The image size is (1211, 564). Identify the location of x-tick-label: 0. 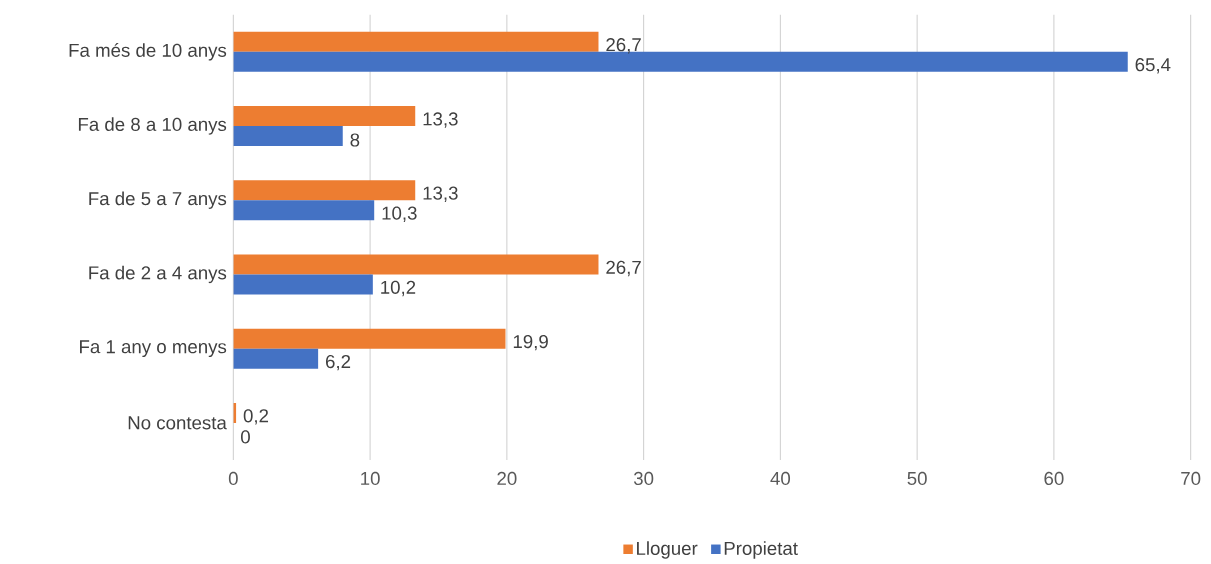
(233, 478).